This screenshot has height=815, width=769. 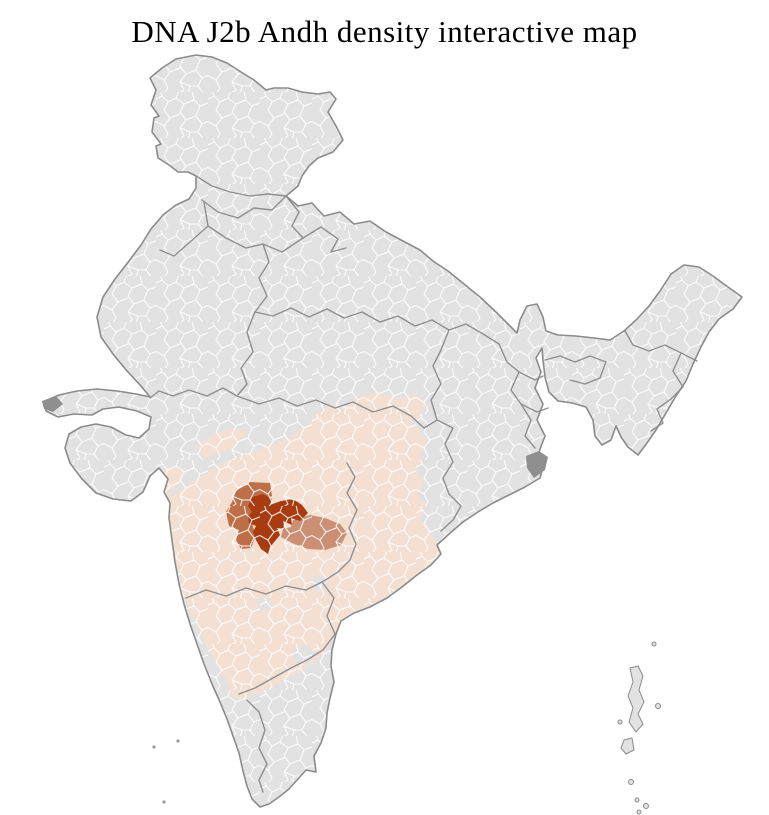 I want to click on lakshadweep-islands, so click(x=166, y=771).